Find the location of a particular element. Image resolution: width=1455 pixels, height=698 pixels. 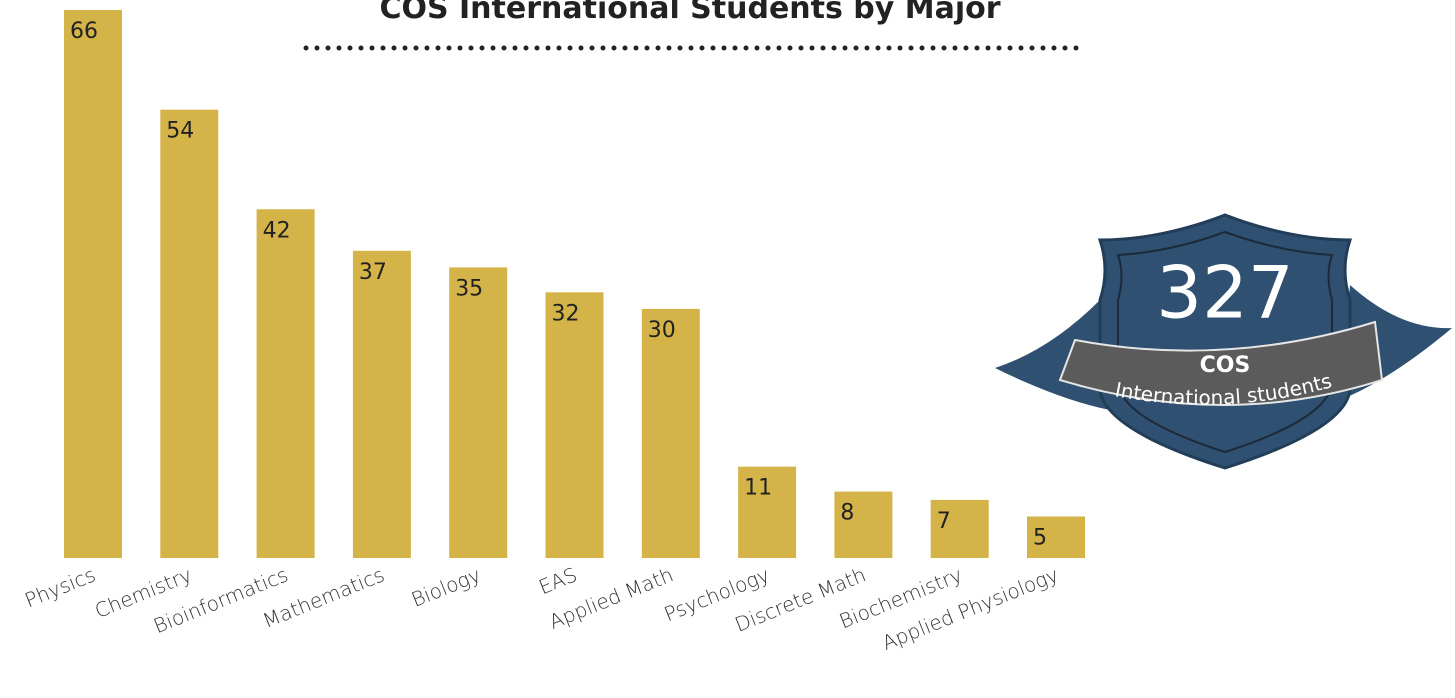

badge: 327 COS International students is located at coordinates (1223, 341).